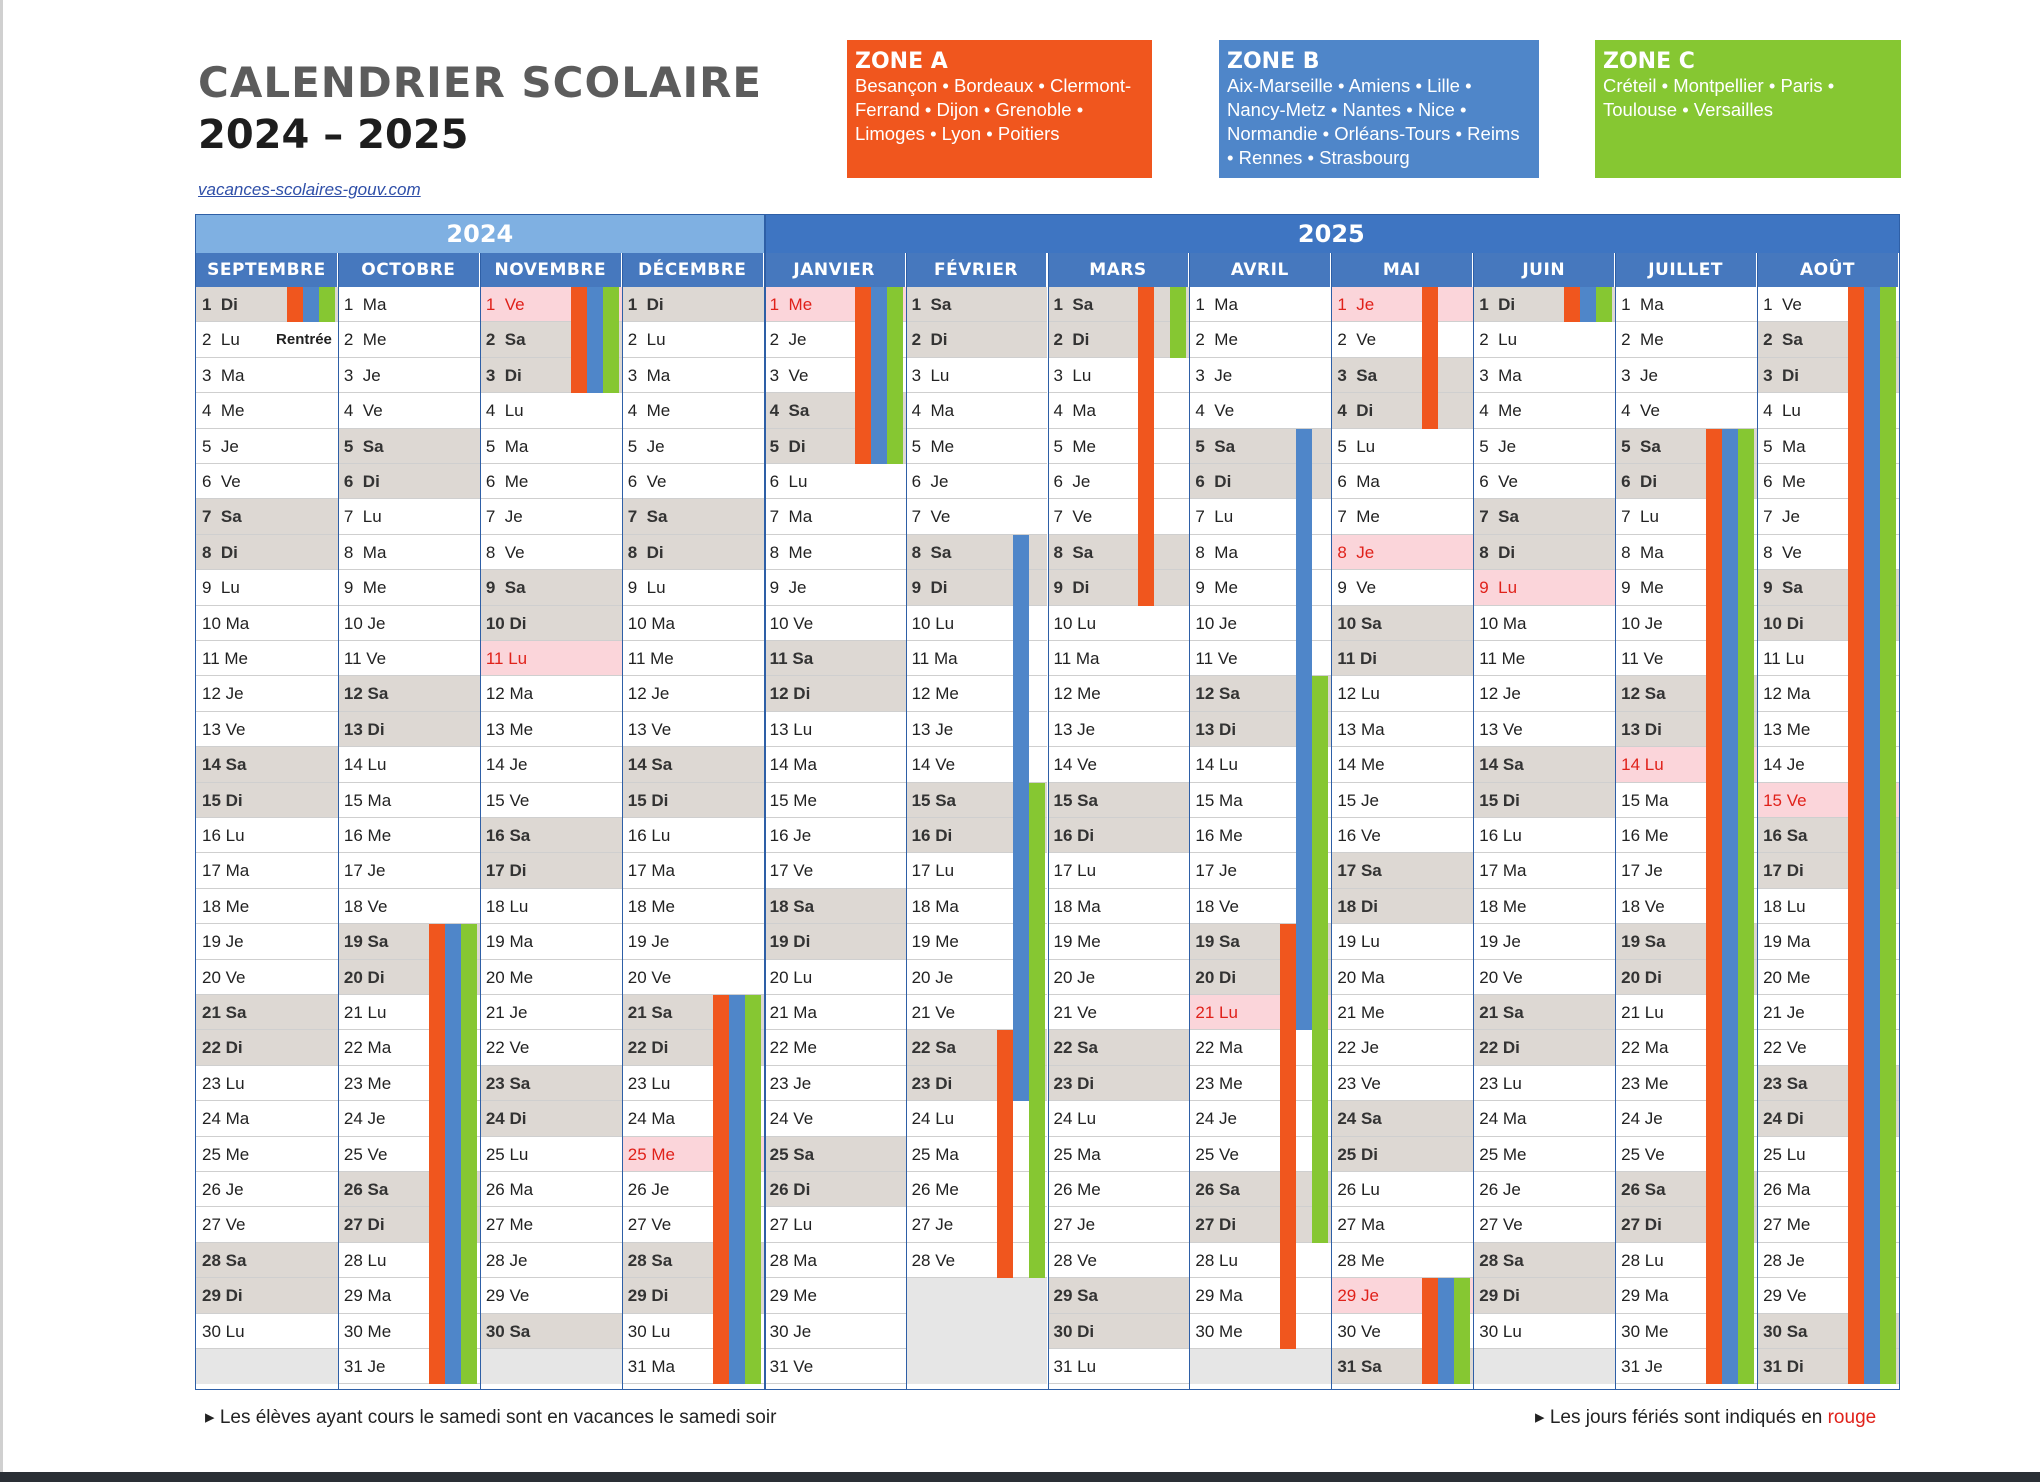  Describe the element at coordinates (1118, 765) in the screenshot. I see `day-cell: 14 Ve` at that location.